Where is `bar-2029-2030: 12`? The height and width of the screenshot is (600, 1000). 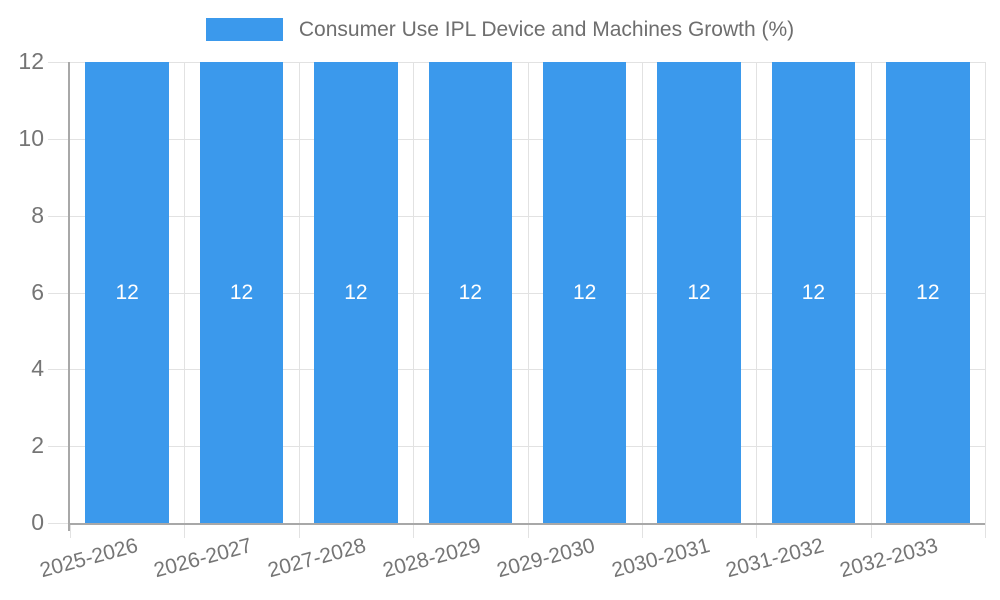 bar-2029-2030: 12 is located at coordinates (584, 292).